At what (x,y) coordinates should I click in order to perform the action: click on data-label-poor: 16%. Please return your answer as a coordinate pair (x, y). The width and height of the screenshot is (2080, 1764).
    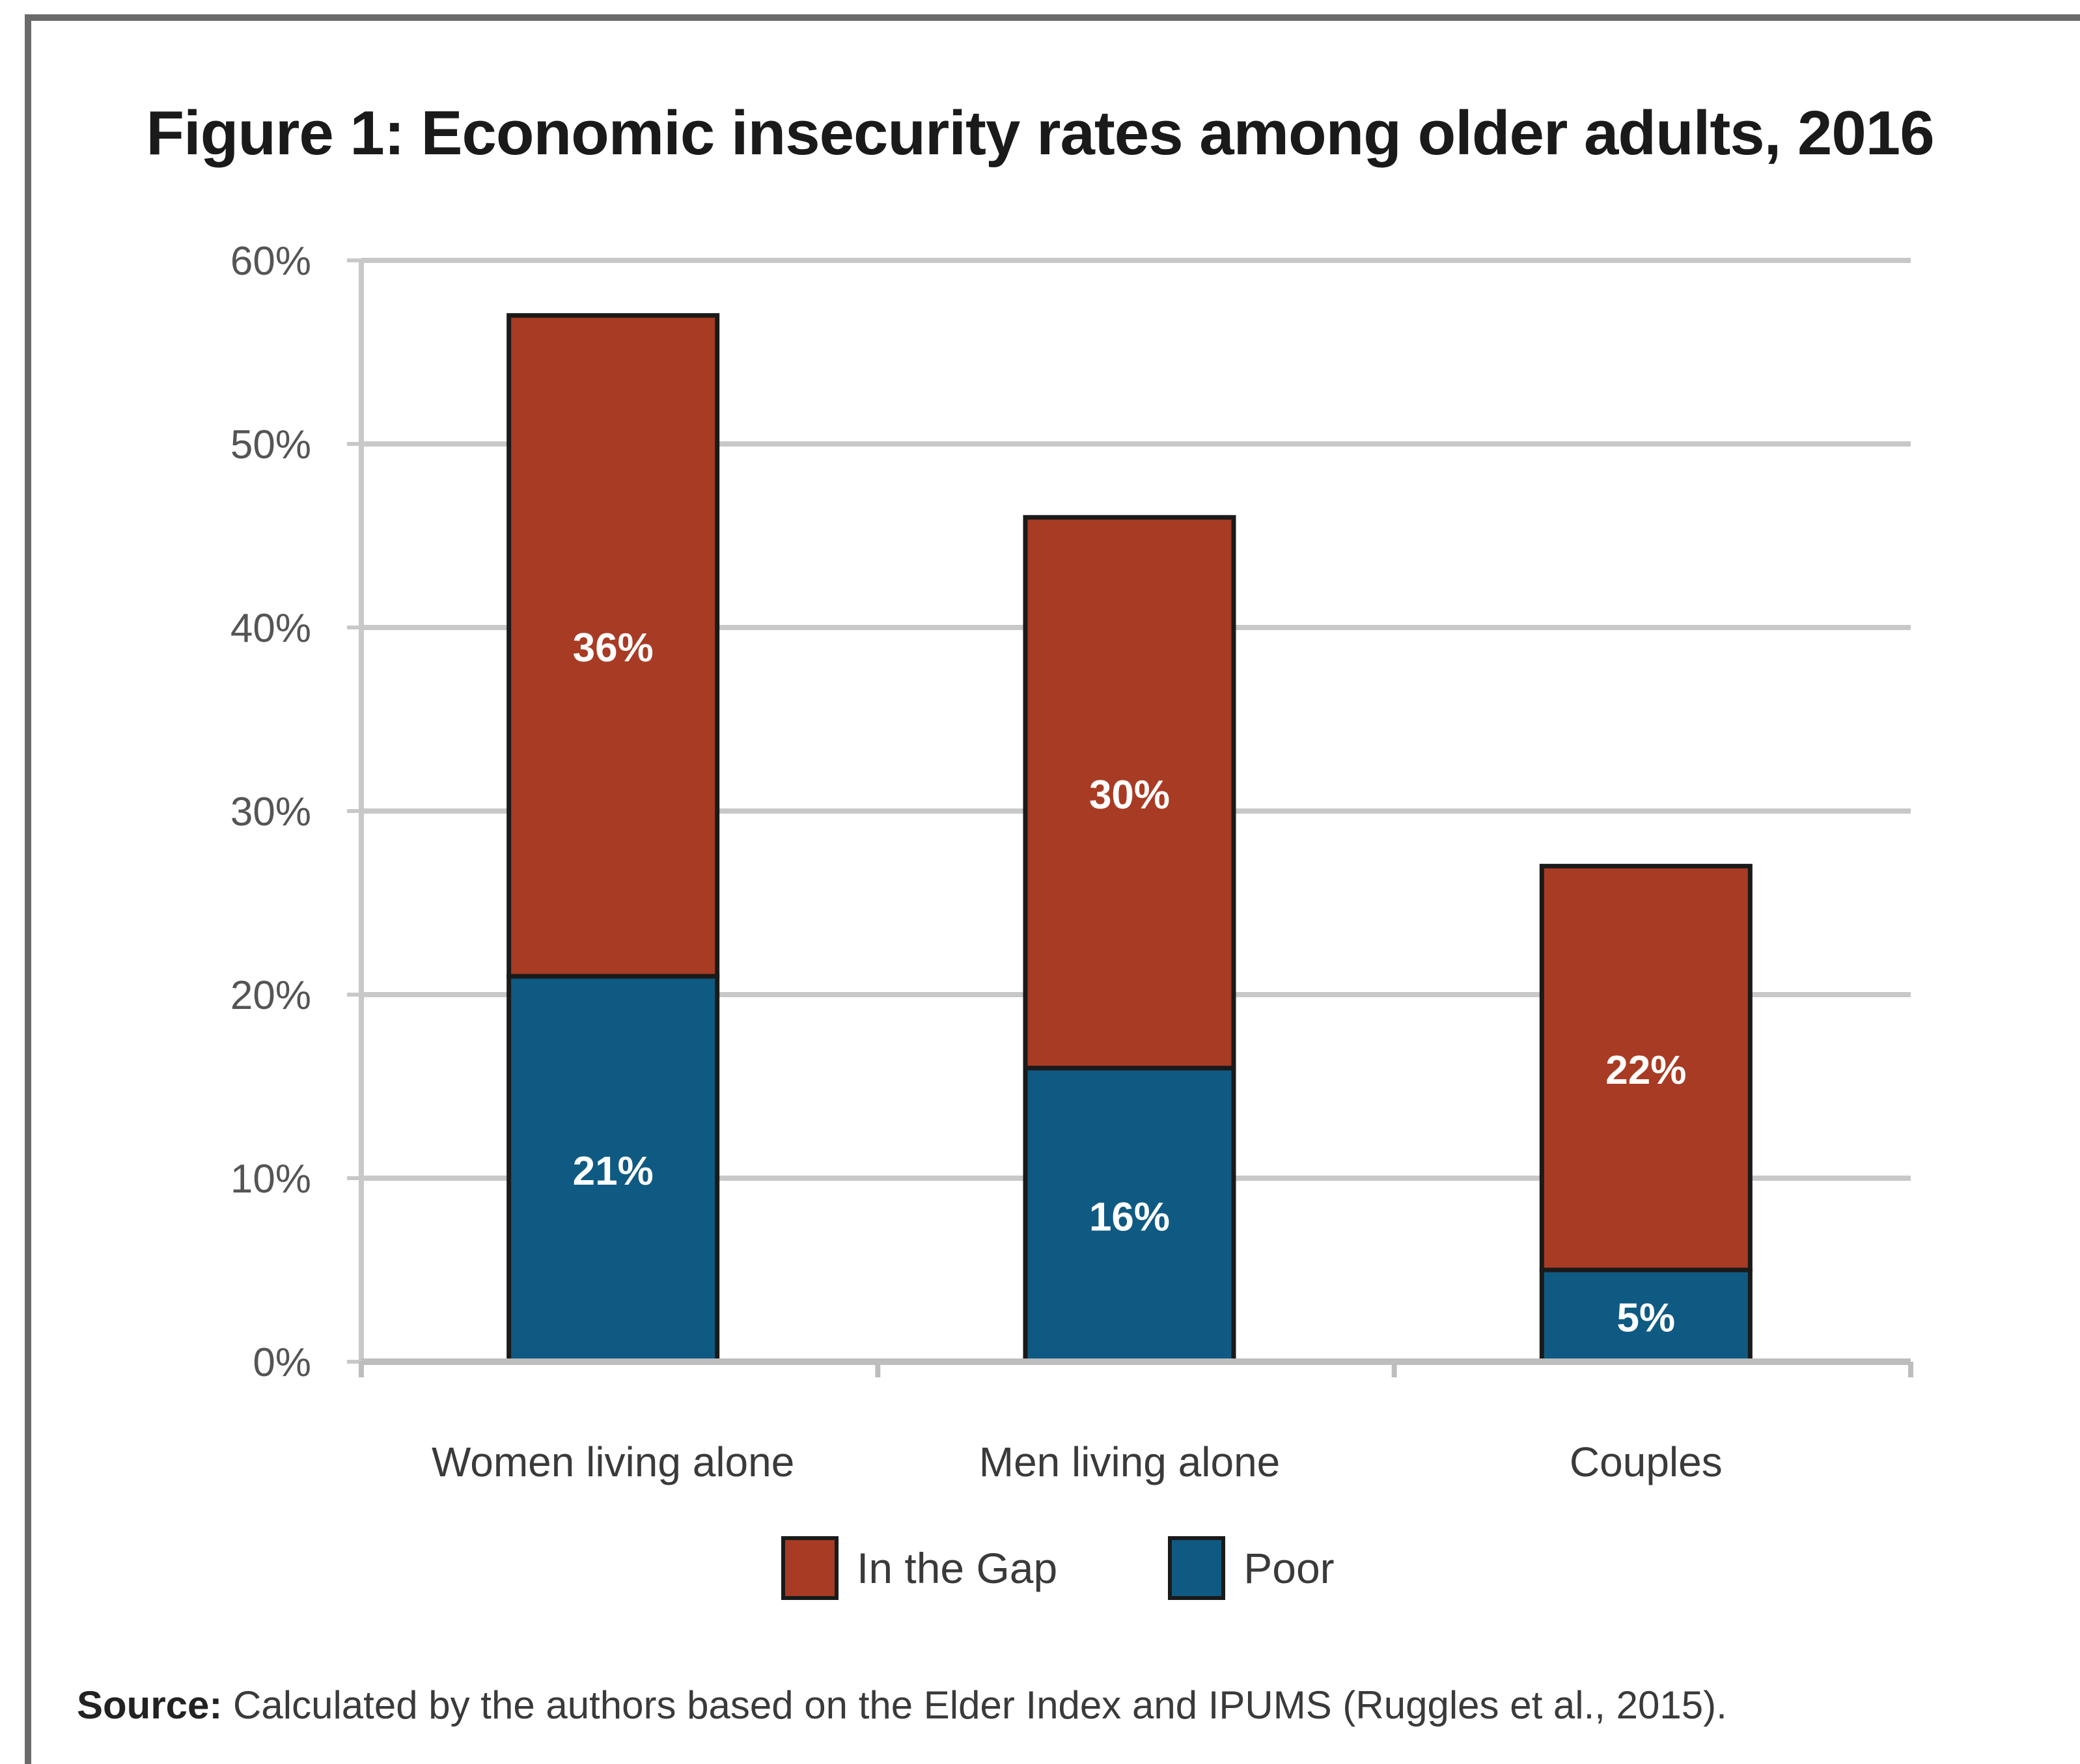
    Looking at the image, I should click on (1129, 1216).